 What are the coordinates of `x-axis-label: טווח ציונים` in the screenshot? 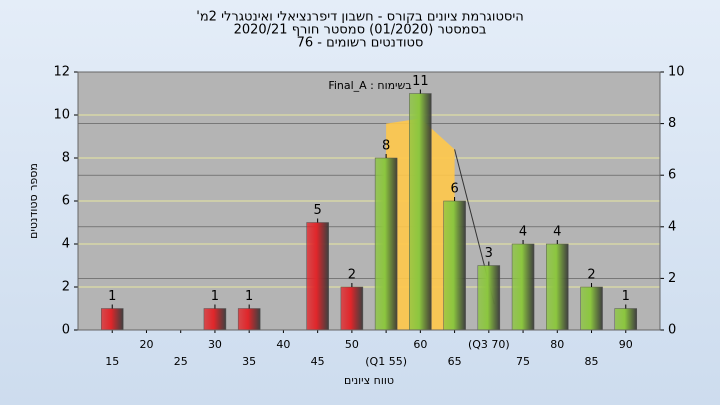 It's located at (369, 380).